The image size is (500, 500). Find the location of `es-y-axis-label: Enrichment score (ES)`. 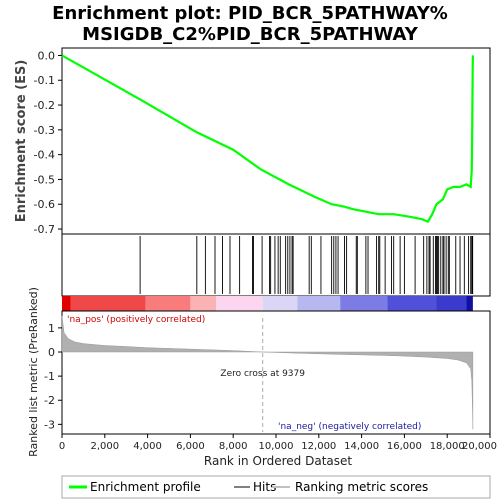

es-y-axis-label: Enrichment score (ES) is located at coordinates (21, 141).